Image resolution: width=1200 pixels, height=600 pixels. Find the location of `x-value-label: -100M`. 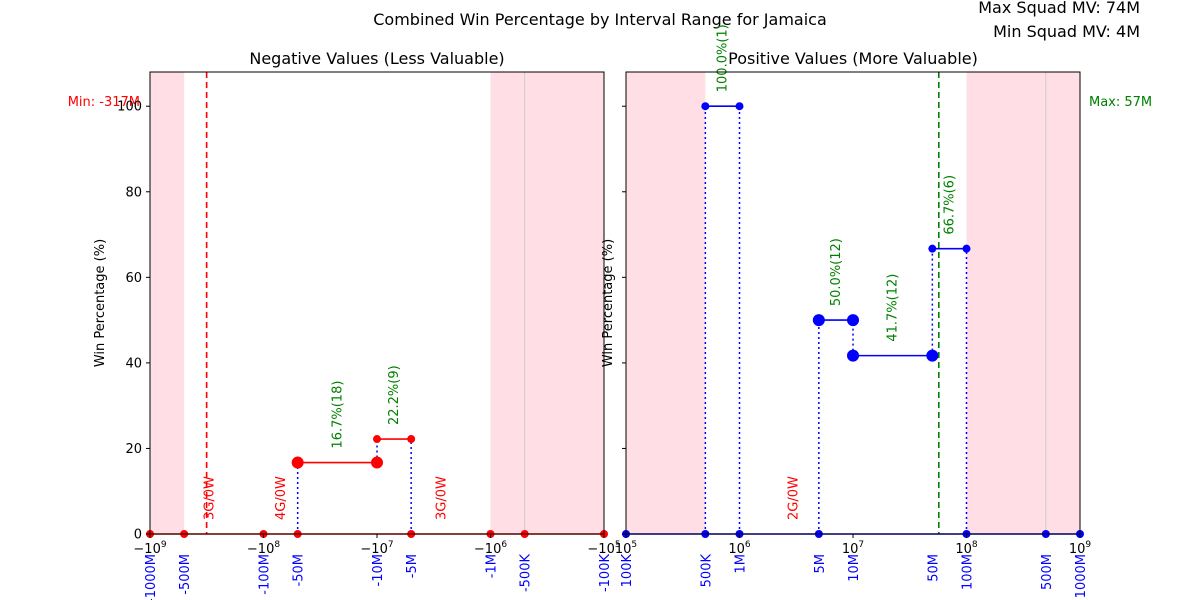

x-value-label: -100M is located at coordinates (265, 574).